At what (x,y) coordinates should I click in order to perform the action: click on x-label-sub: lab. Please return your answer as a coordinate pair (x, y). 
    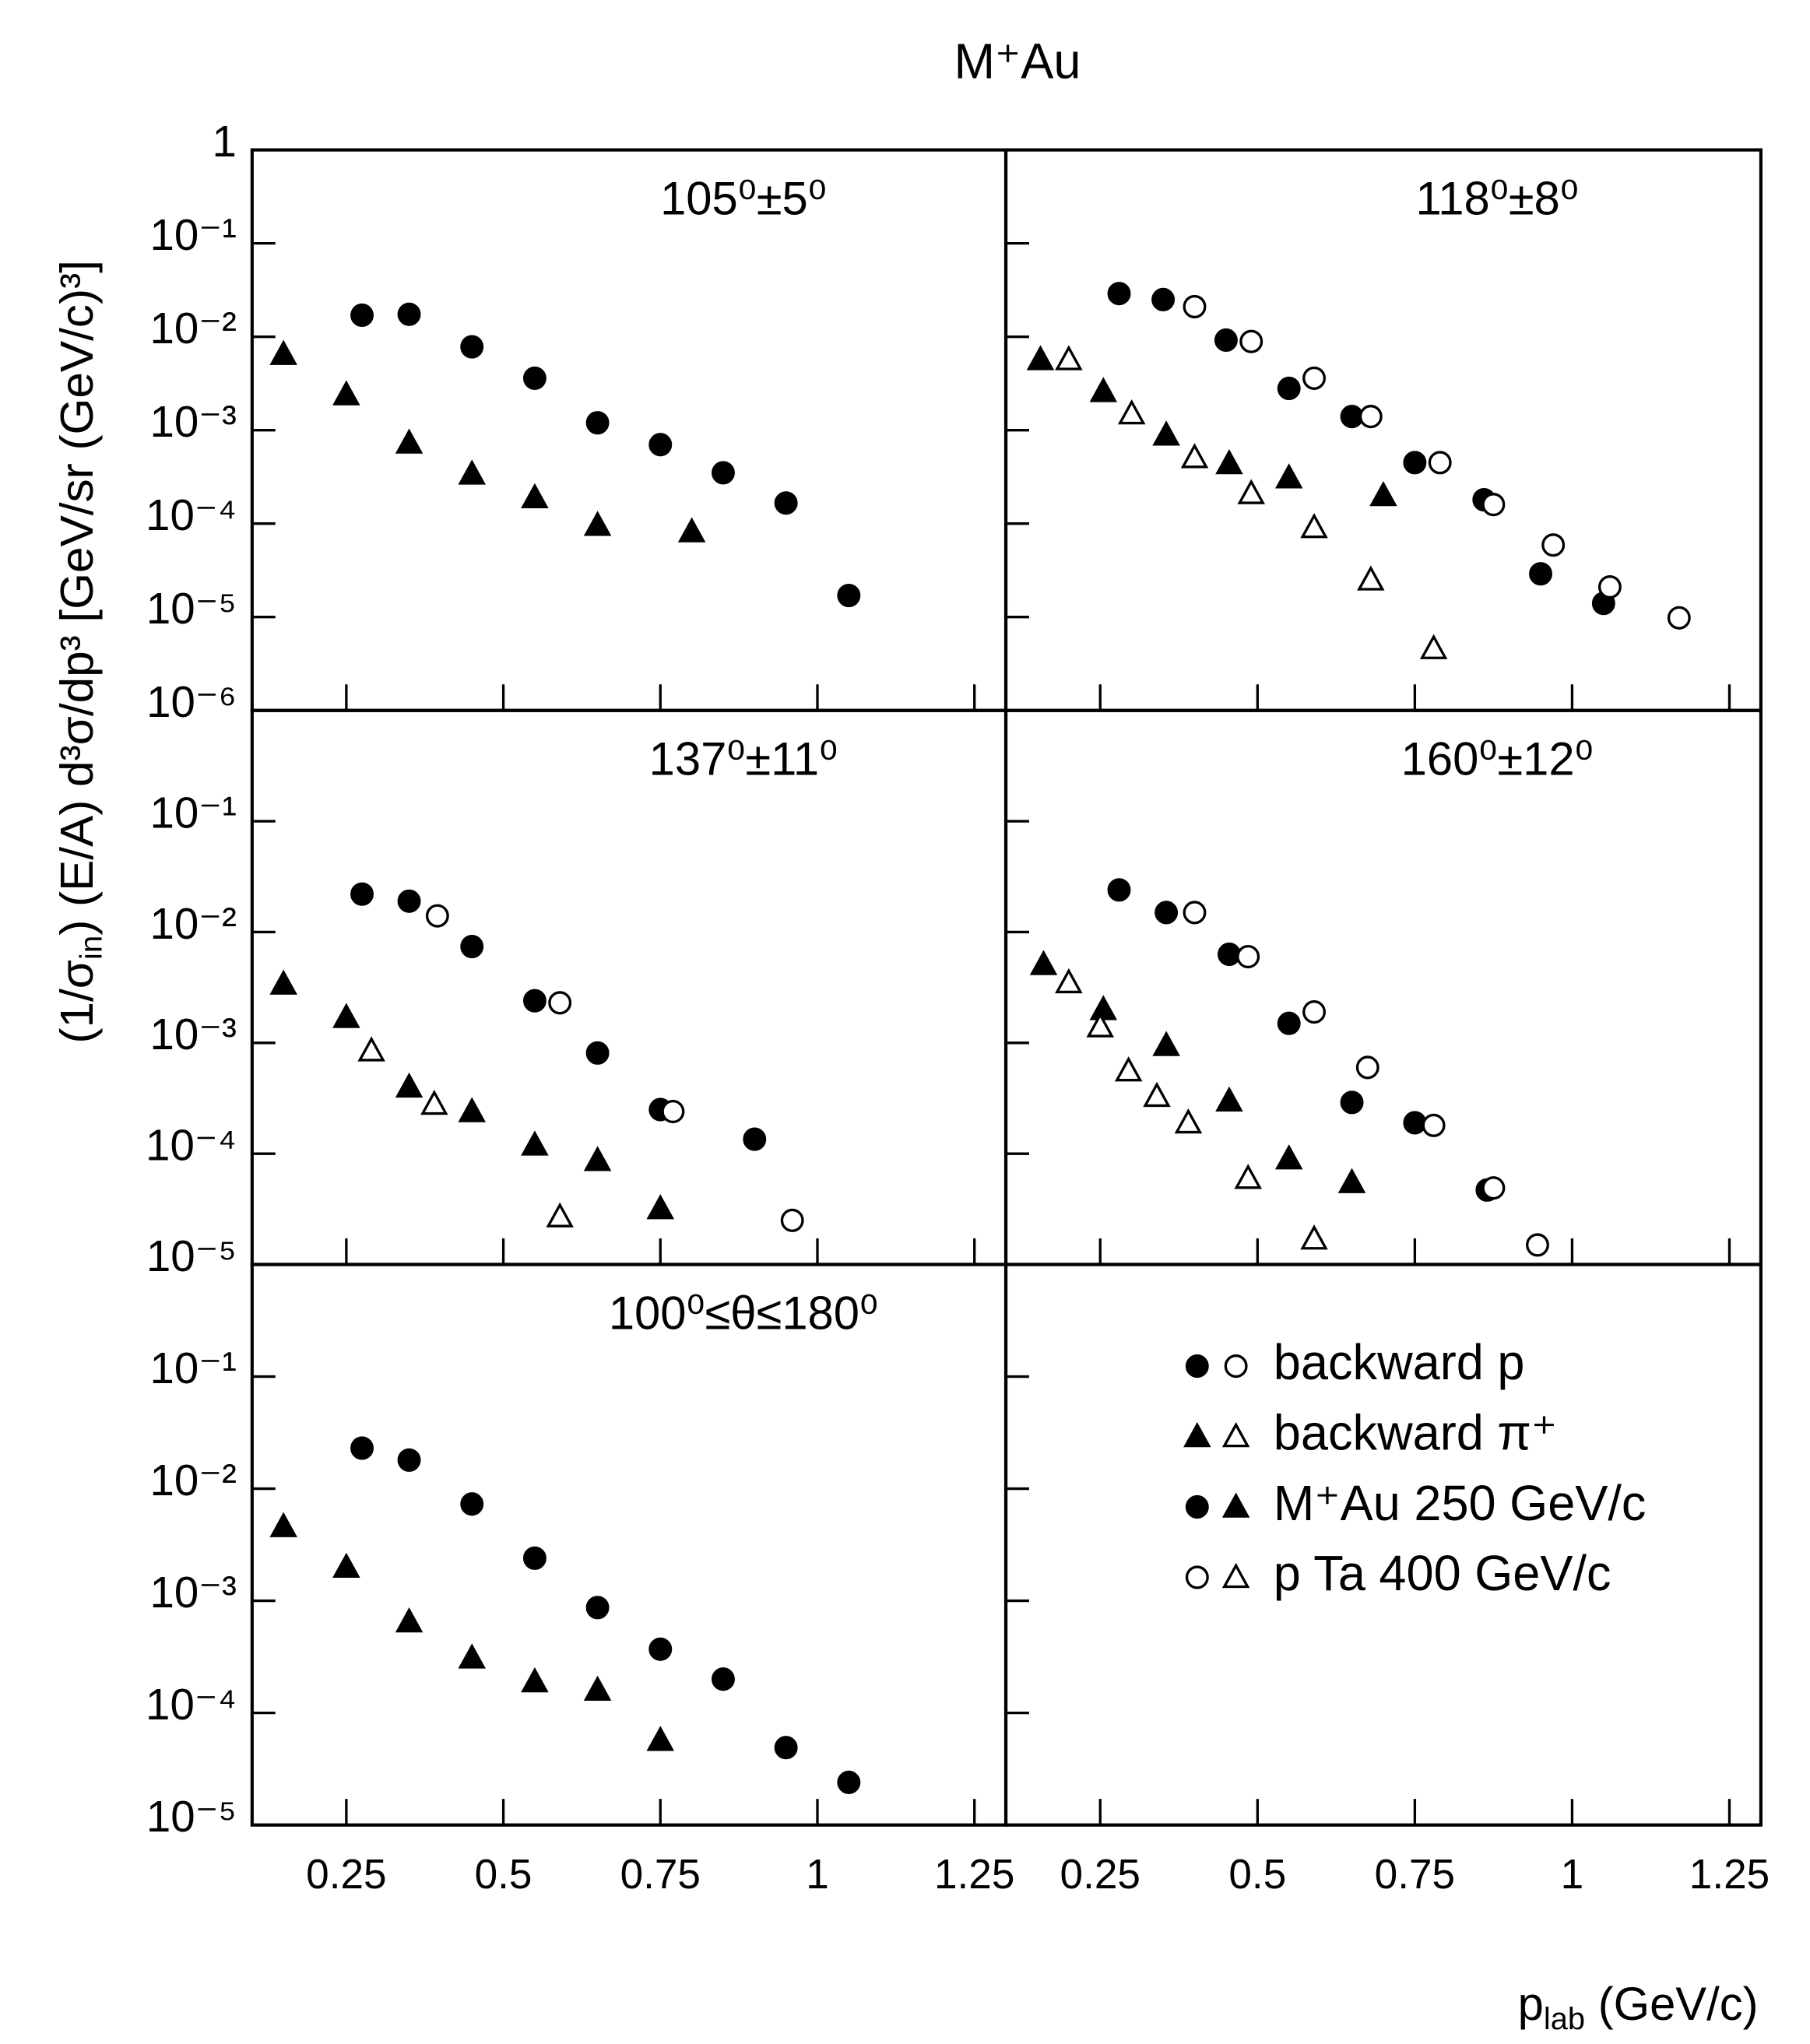
    Looking at the image, I should click on (1564, 2018).